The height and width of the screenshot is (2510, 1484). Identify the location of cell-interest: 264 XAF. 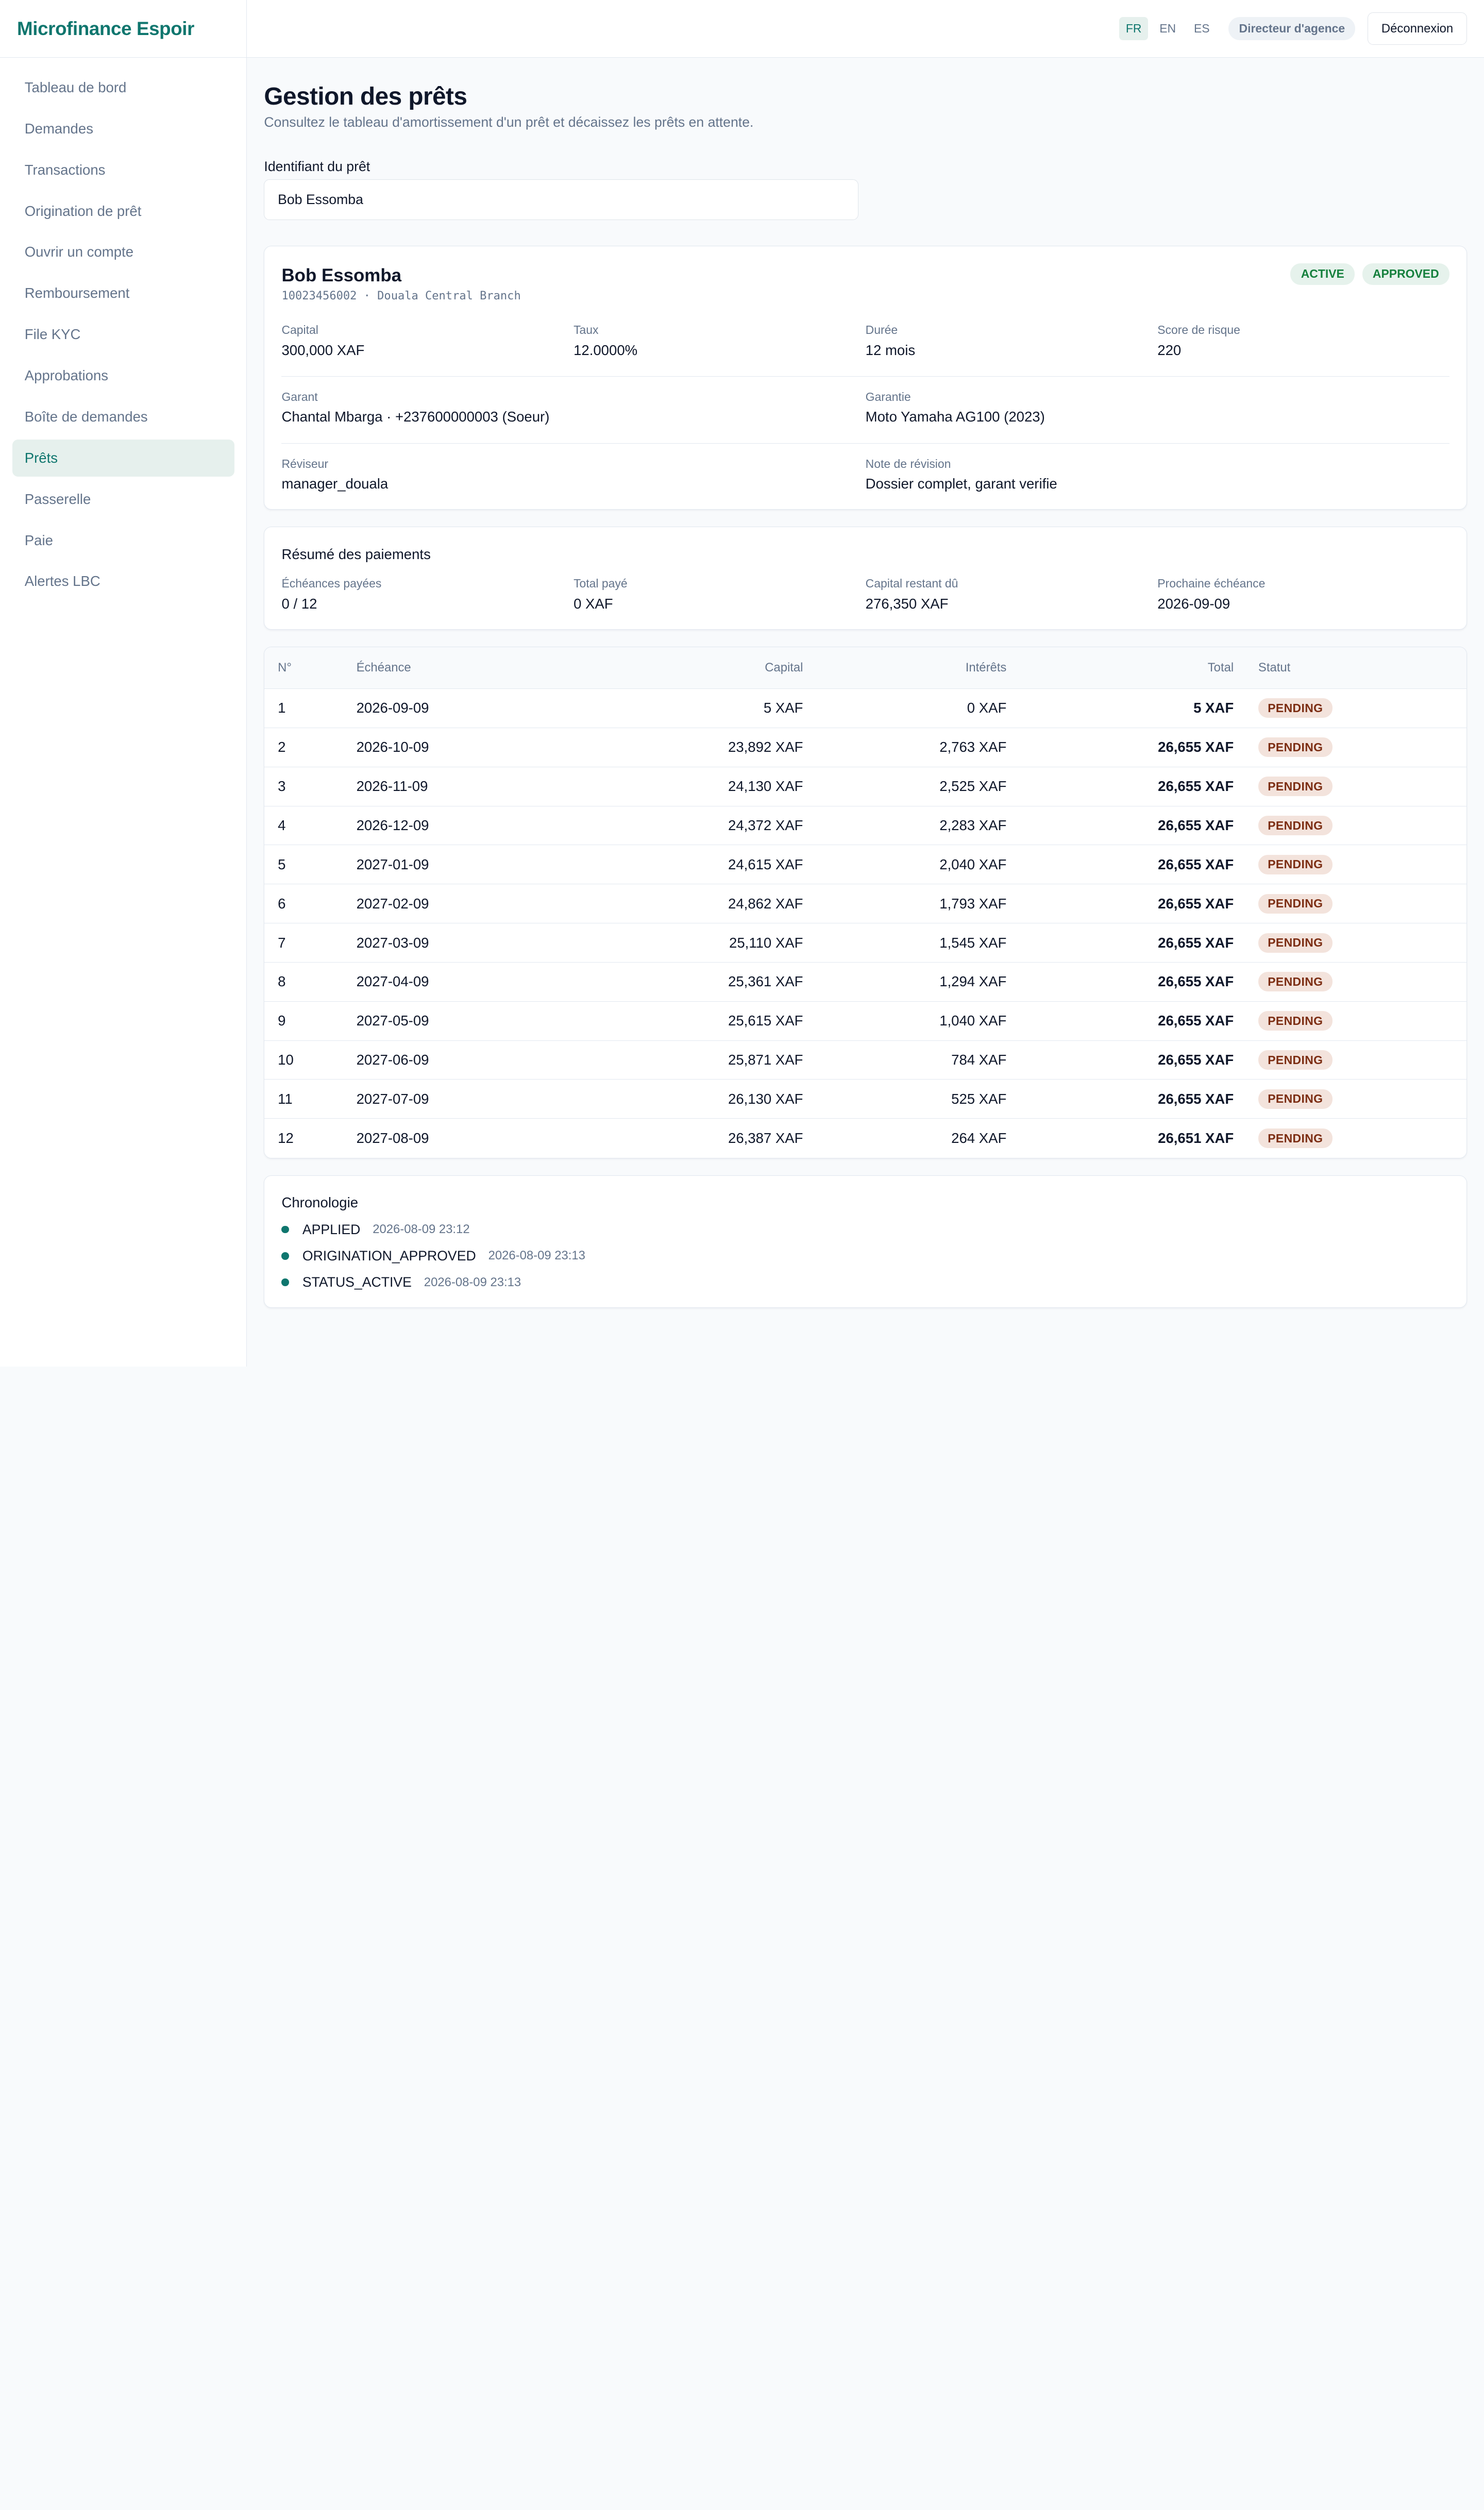
(905, 1138).